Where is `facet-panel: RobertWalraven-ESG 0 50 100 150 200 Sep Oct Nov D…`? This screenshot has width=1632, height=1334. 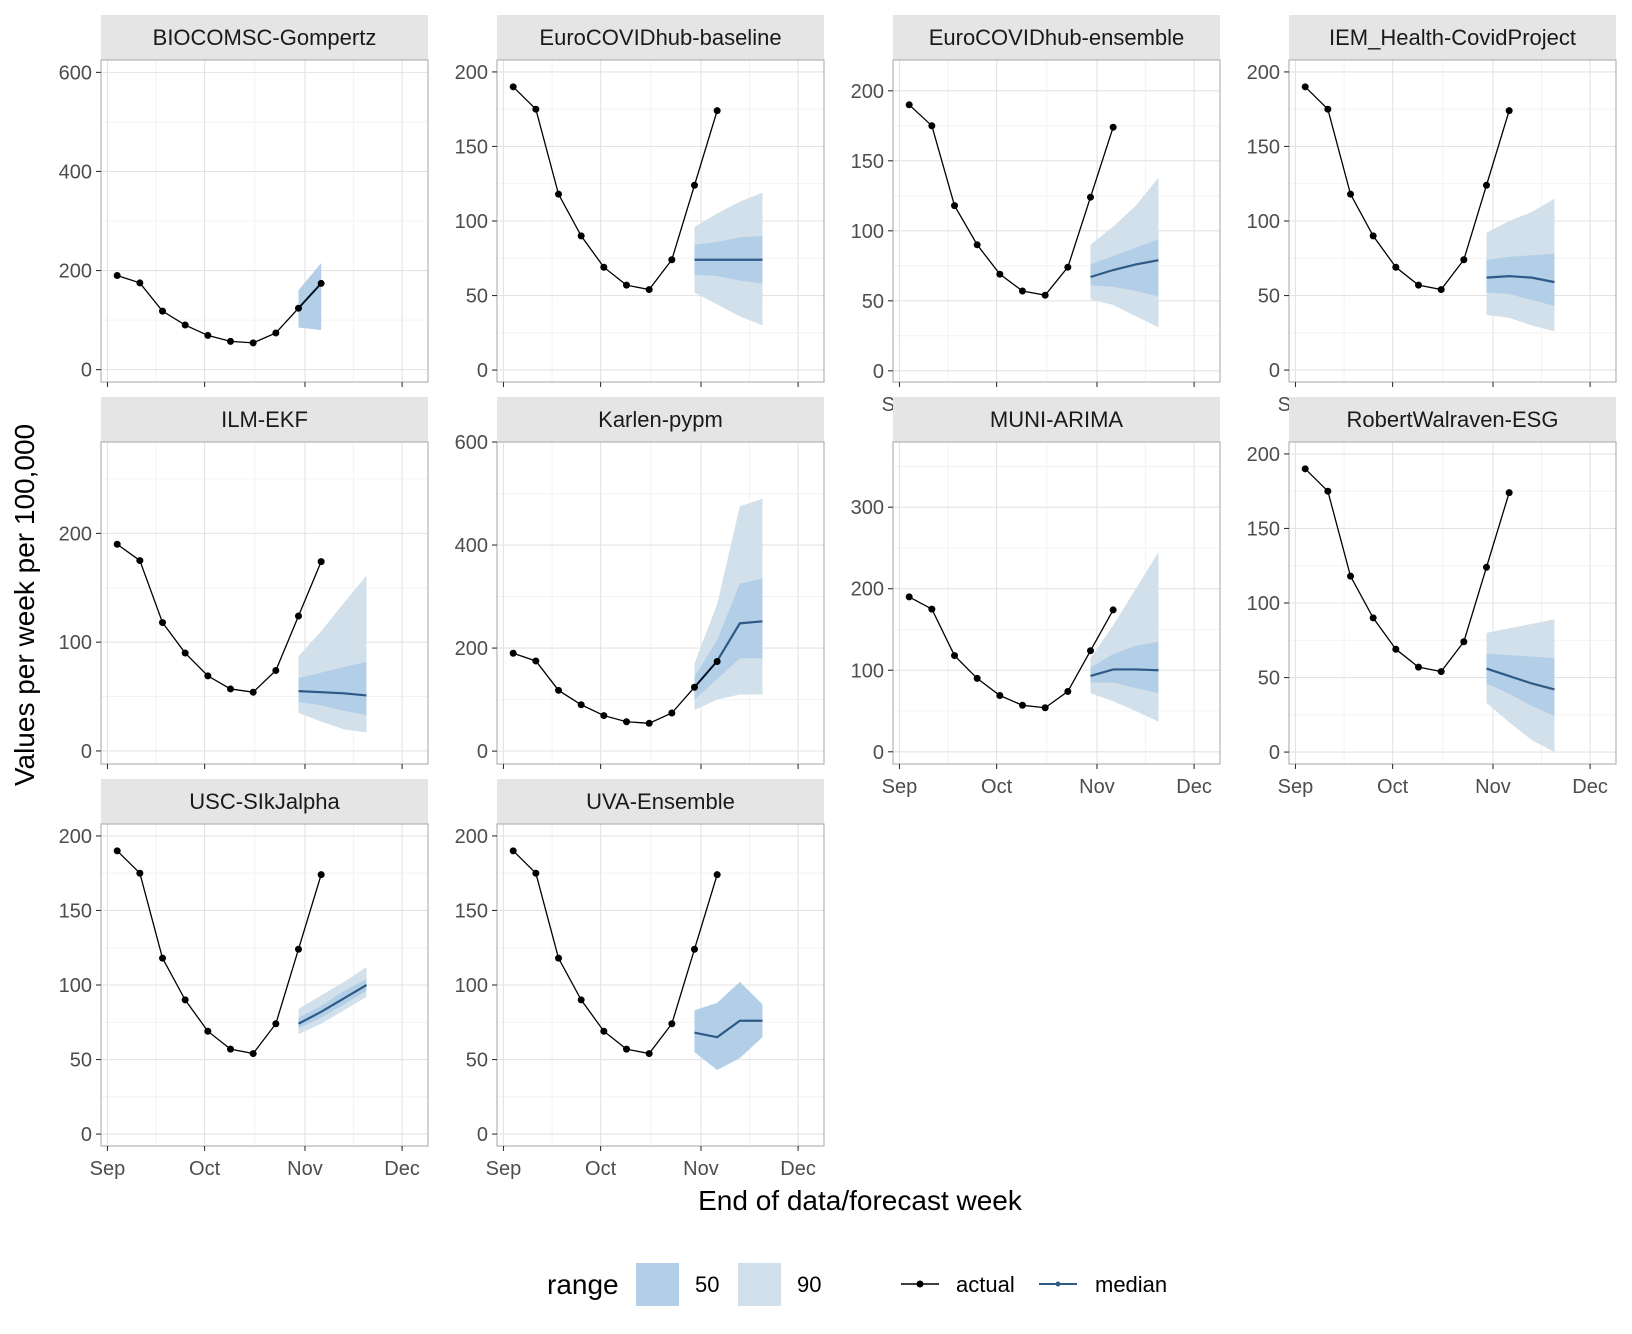
facet-panel: RobertWalraven-ESG 0 50 100 150 200 Sep Oct Nov D… is located at coordinates (1432, 597).